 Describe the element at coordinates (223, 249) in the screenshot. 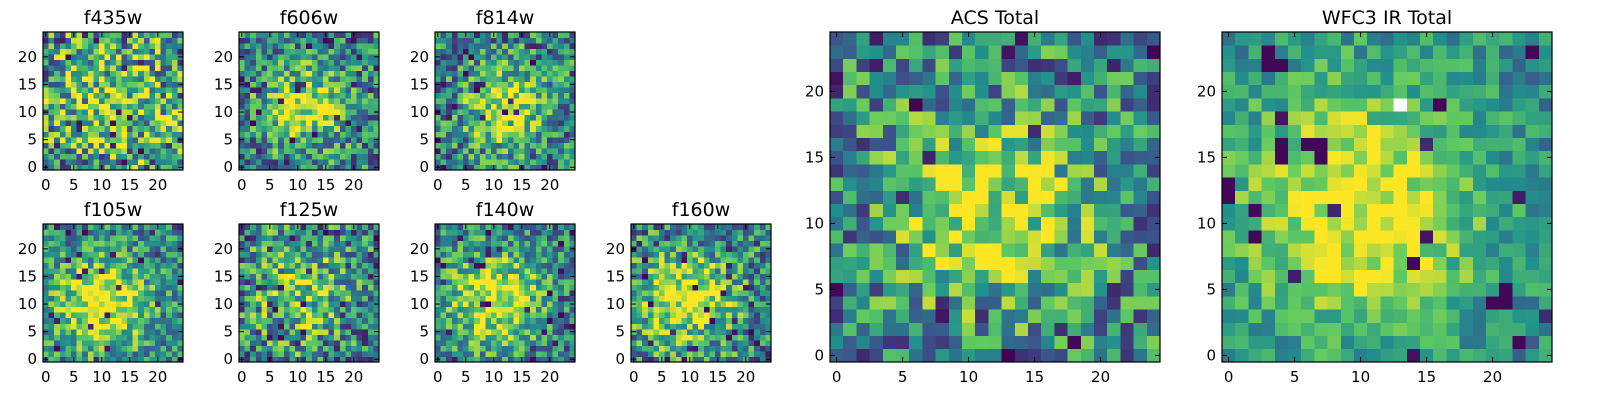

I see `y-tick-label: 20` at that location.